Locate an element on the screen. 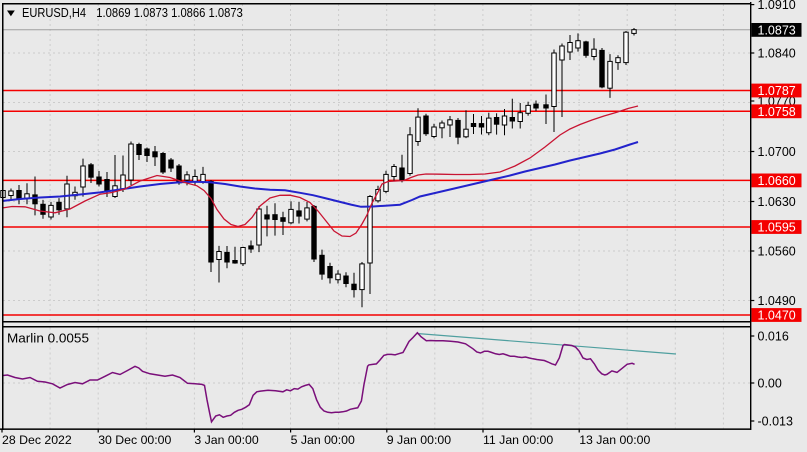 Image resolution: width=807 pixels, height=452 pixels. svg-text: EURUSD,H4 is located at coordinates (54, 13).